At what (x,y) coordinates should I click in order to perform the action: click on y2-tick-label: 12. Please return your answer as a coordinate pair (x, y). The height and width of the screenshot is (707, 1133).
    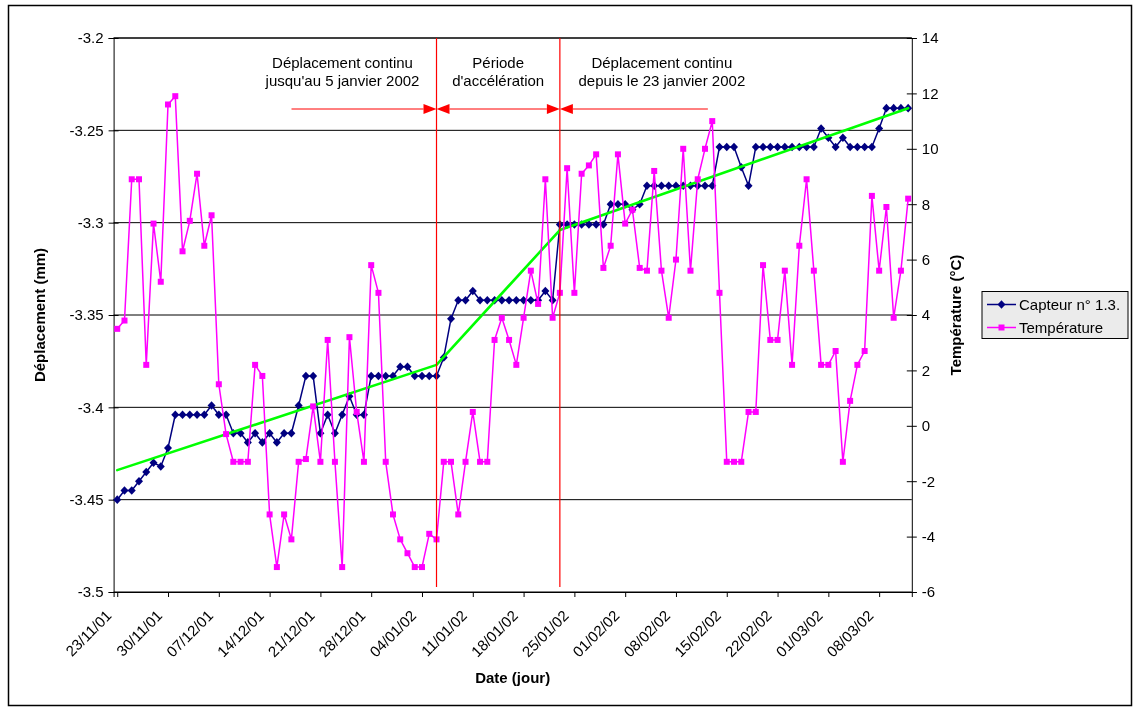
    Looking at the image, I should click on (930, 93).